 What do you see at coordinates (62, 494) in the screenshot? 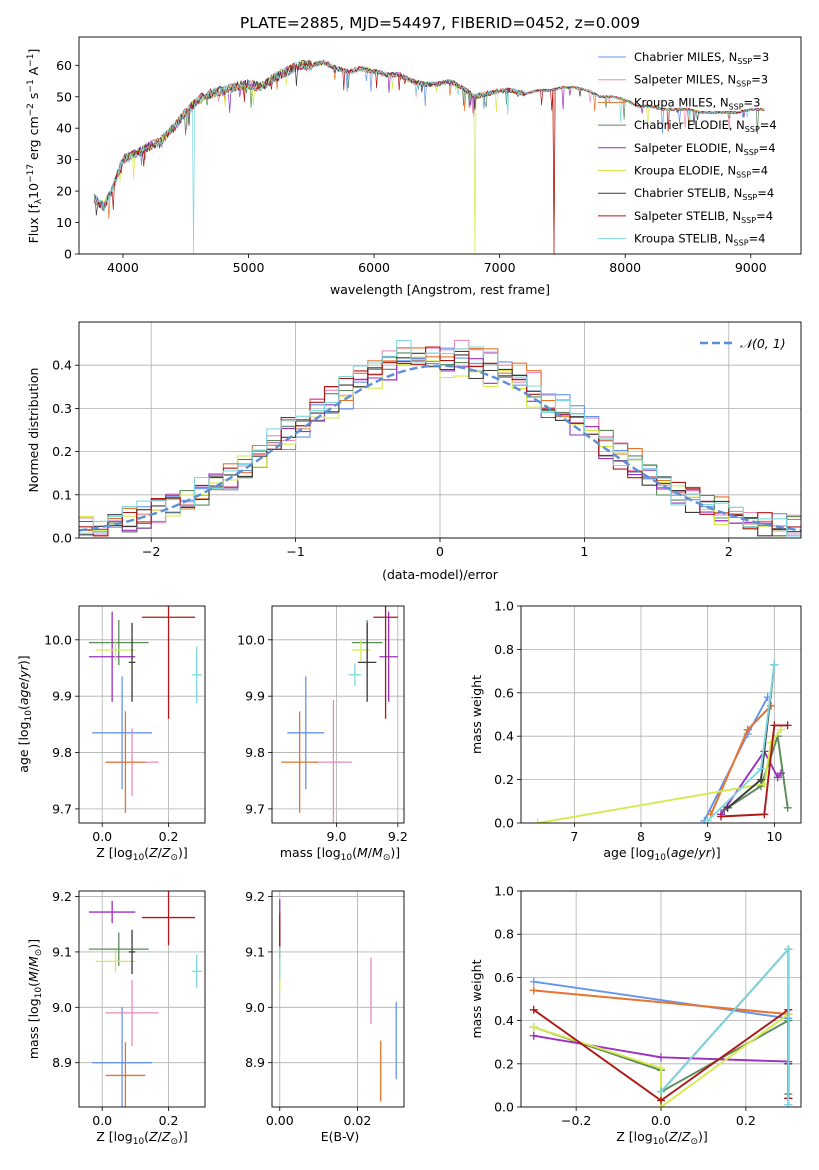
I see `y-tick-label: 0.1` at bounding box center [62, 494].